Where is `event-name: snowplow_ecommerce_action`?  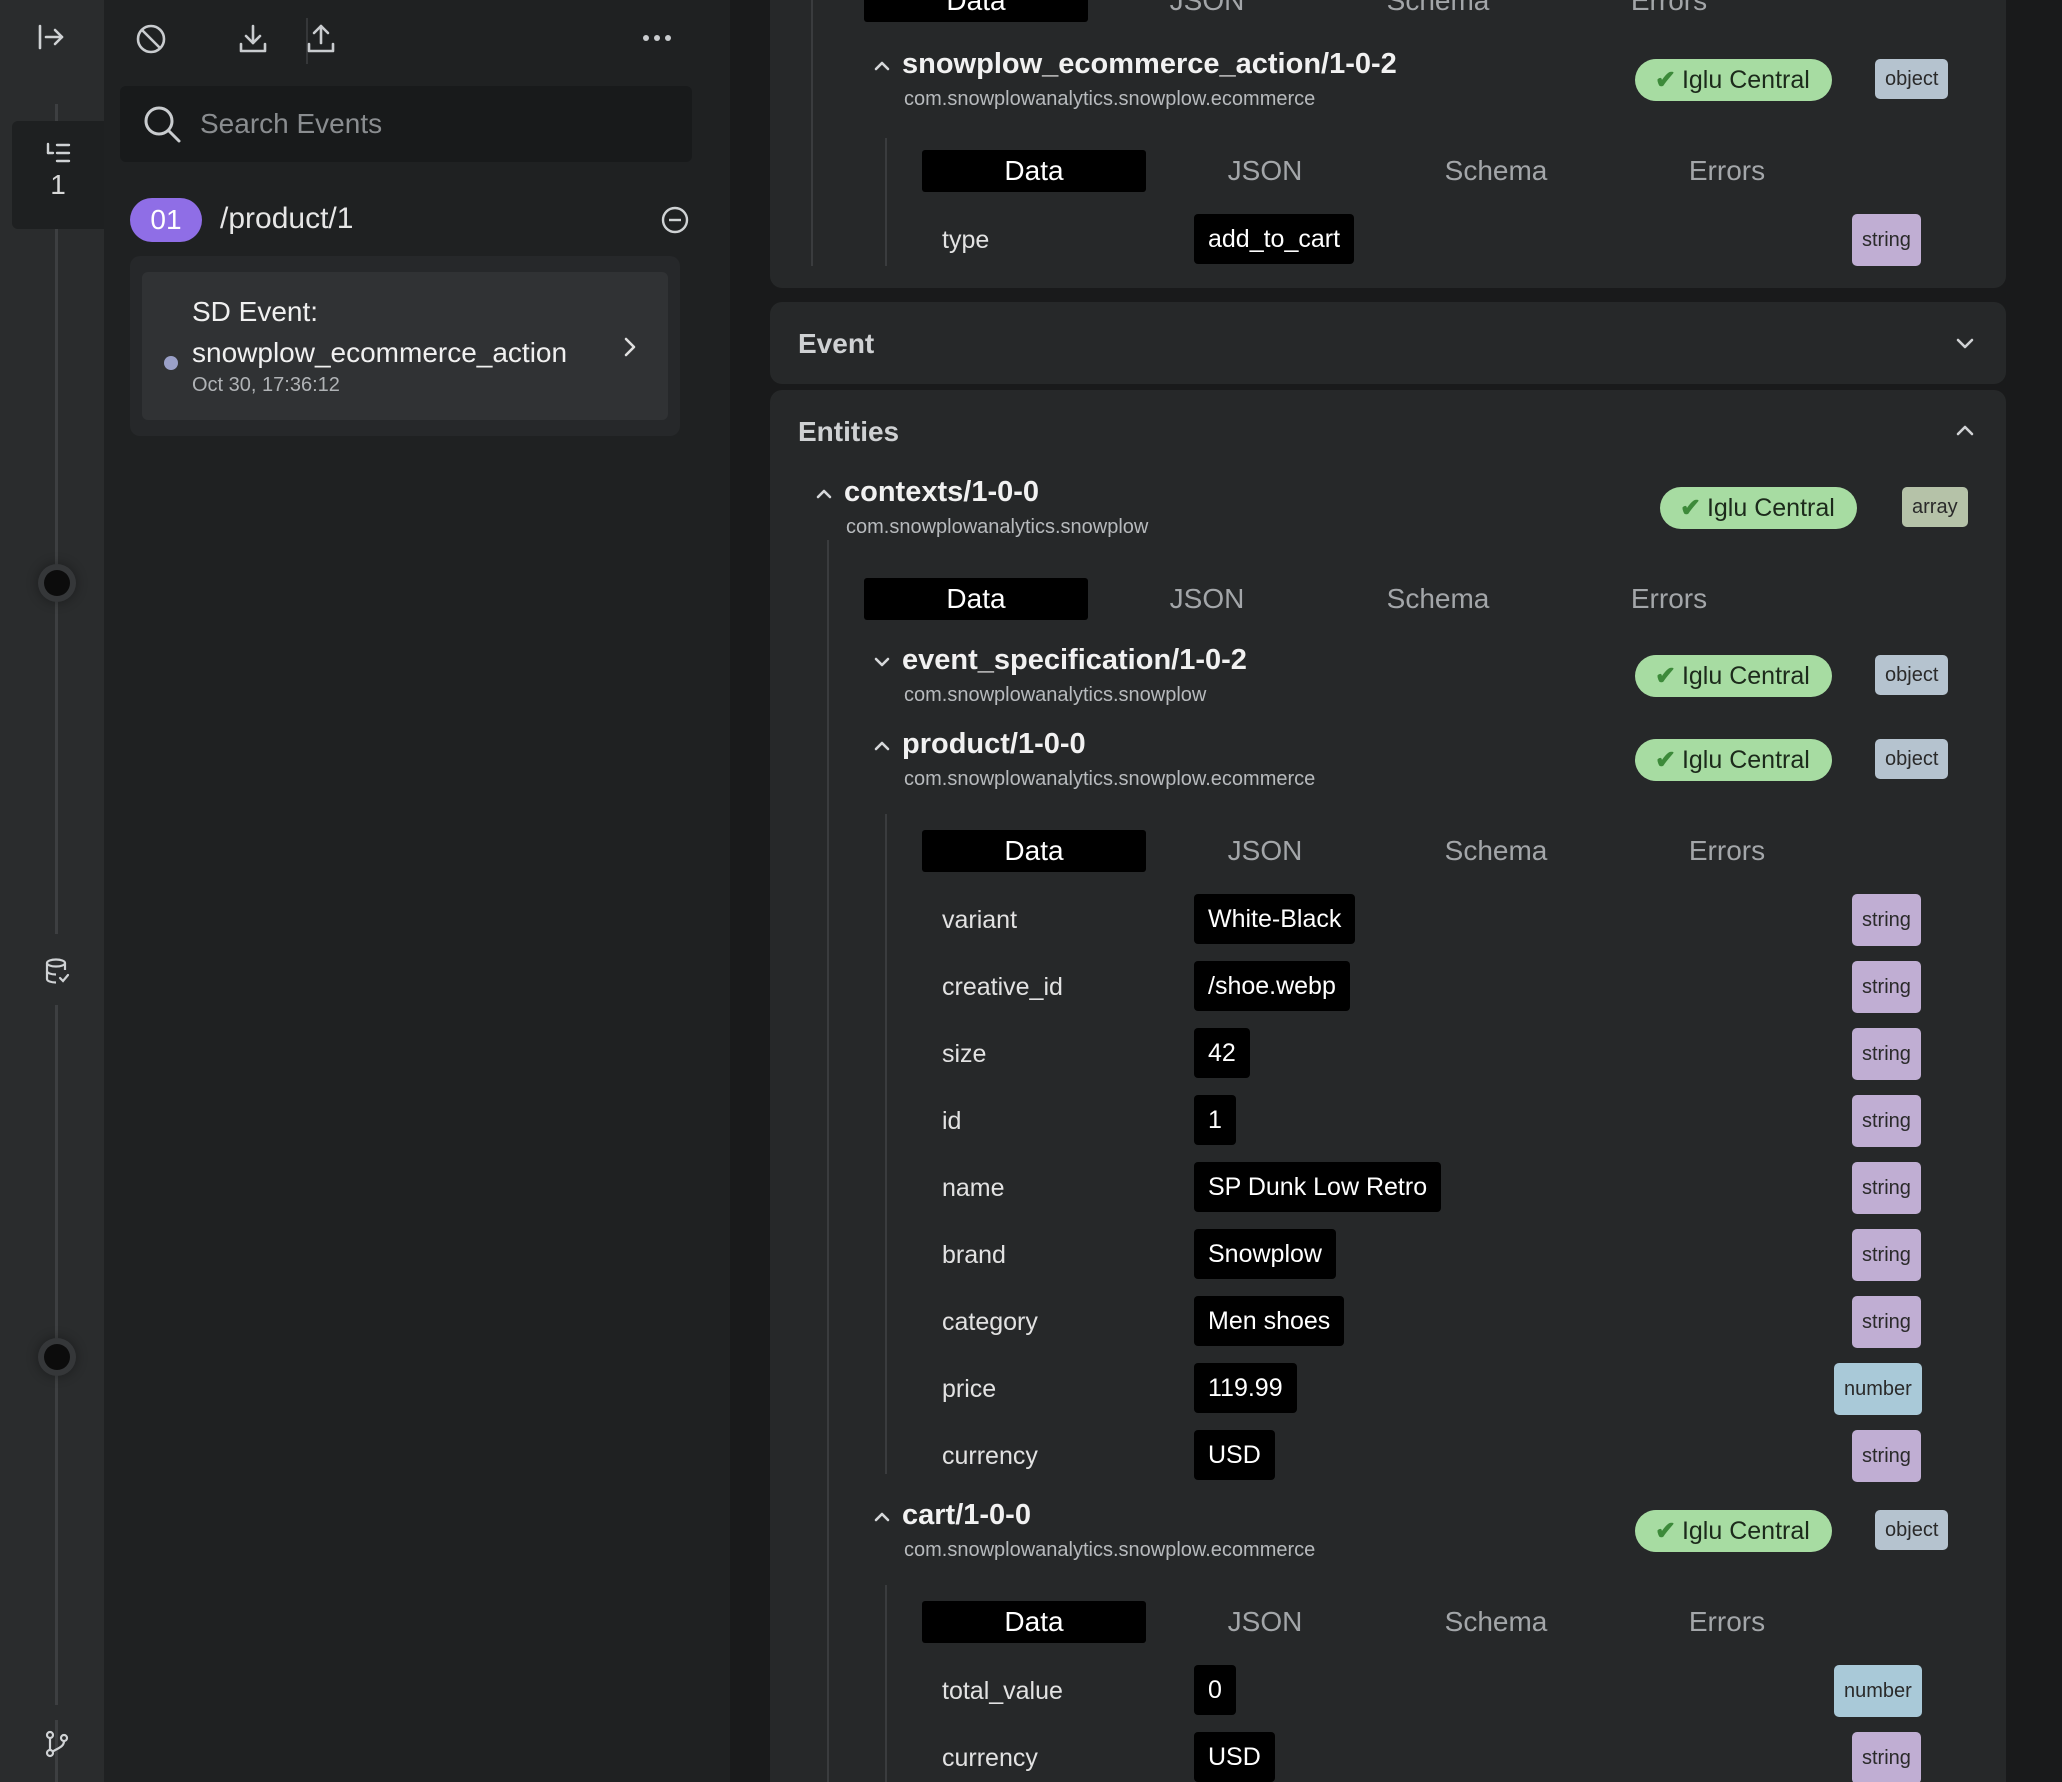 event-name: snowplow_ecommerce_action is located at coordinates (380, 352).